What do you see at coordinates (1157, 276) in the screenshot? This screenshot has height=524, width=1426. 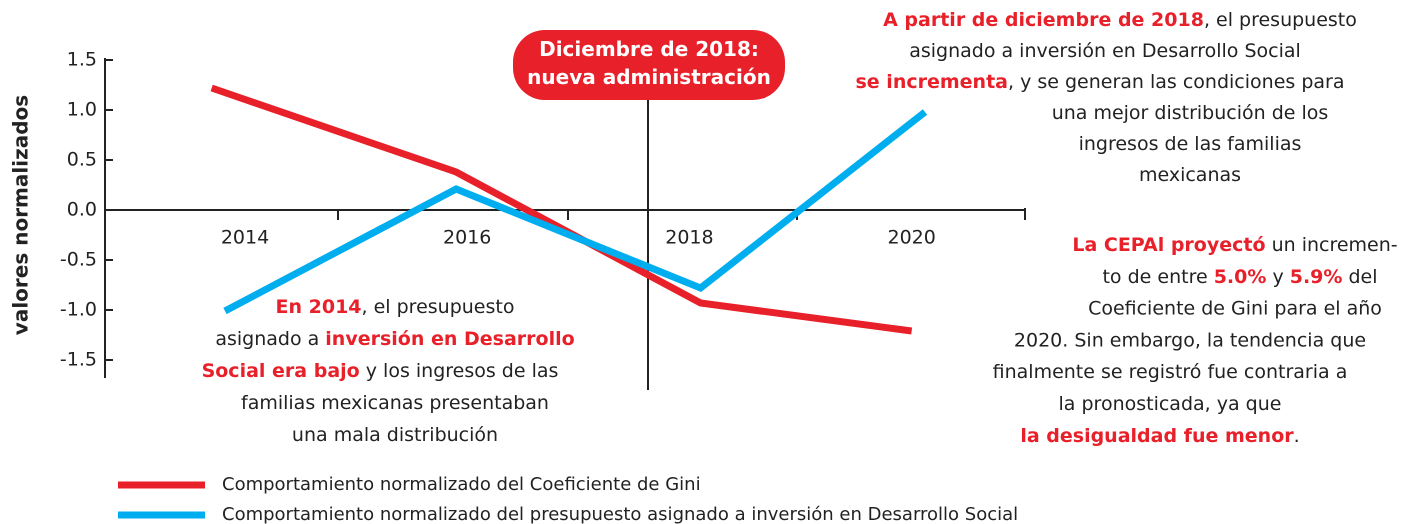 I see `annotation-text: to de entre` at bounding box center [1157, 276].